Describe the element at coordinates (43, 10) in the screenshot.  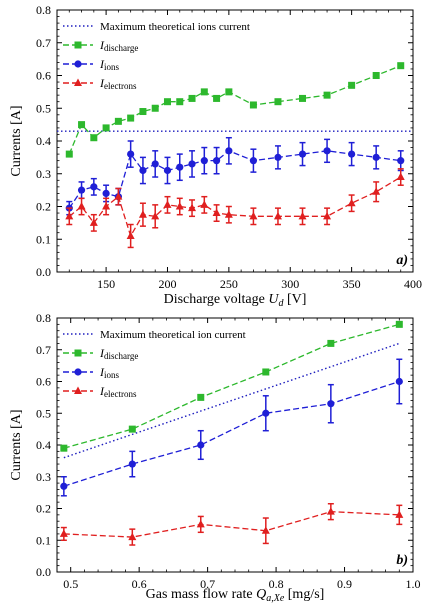
I see `y-tick-label: 0.8` at that location.